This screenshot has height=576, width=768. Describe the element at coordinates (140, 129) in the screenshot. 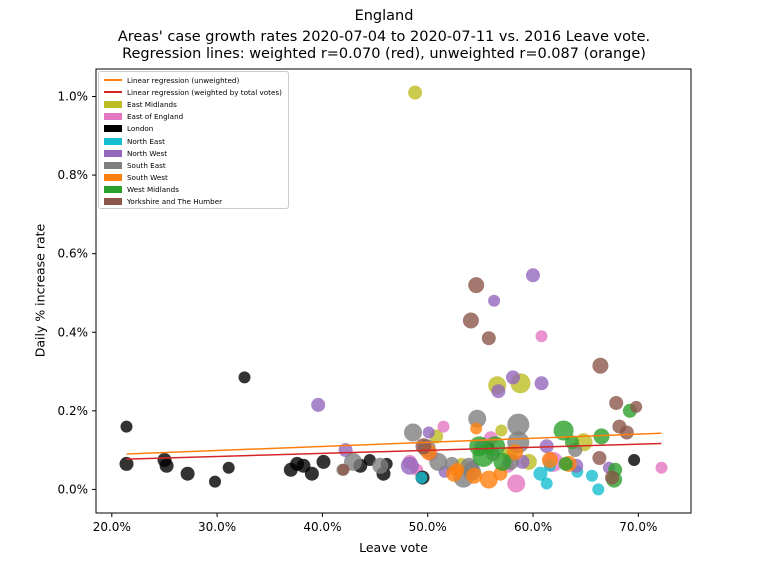

I see `legend-label: London` at that location.